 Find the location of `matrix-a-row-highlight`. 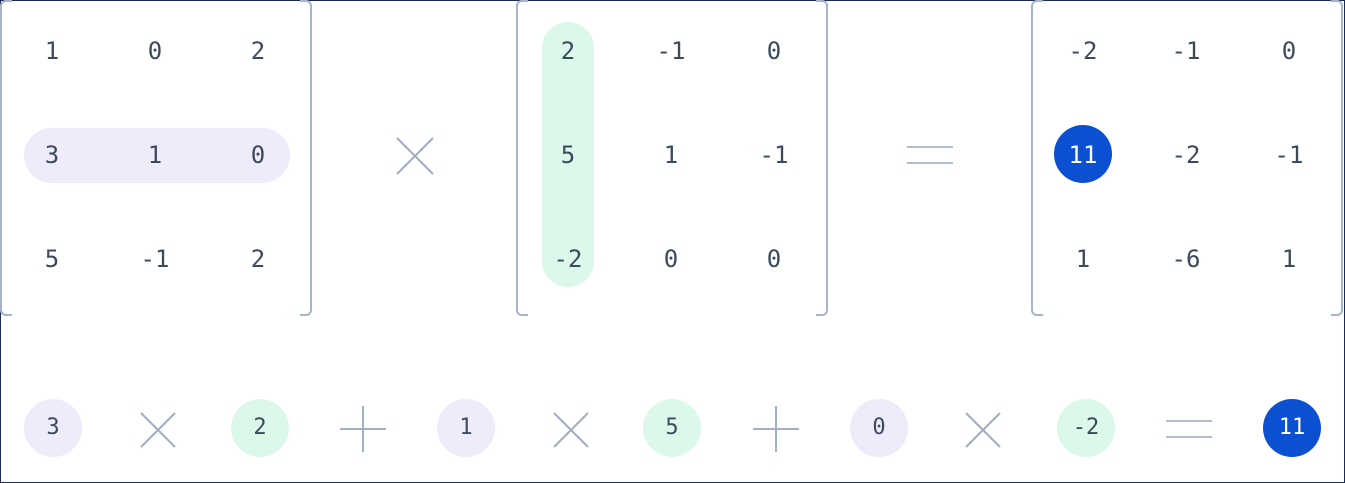

matrix-a-row-highlight is located at coordinates (157, 155).